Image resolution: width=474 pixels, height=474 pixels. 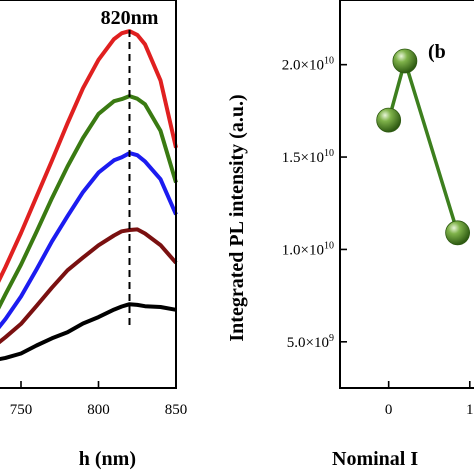 What do you see at coordinates (21, 410) in the screenshot?
I see `panel-a-x-tick-label: 750` at bounding box center [21, 410].